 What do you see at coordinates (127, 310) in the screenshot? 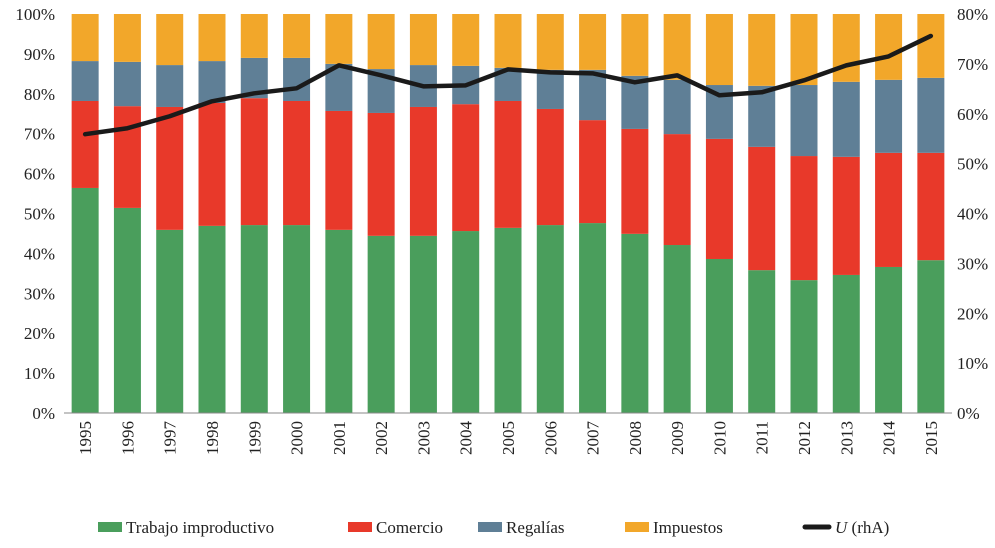
I see `bar-trabajo-improductivo-1996` at bounding box center [127, 310].